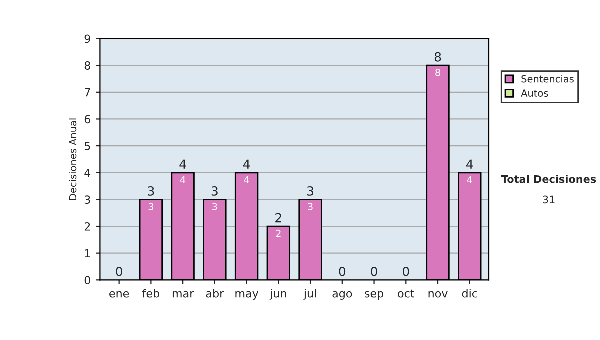  Describe the element at coordinates (438, 294) in the screenshot. I see `x-tick-label: nov` at that location.